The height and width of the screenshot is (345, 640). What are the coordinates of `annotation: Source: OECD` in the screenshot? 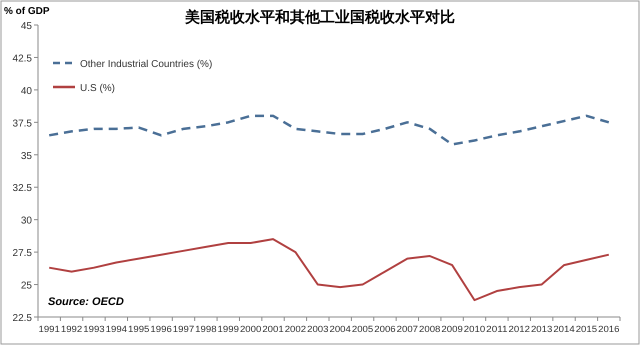 It's located at (86, 302).